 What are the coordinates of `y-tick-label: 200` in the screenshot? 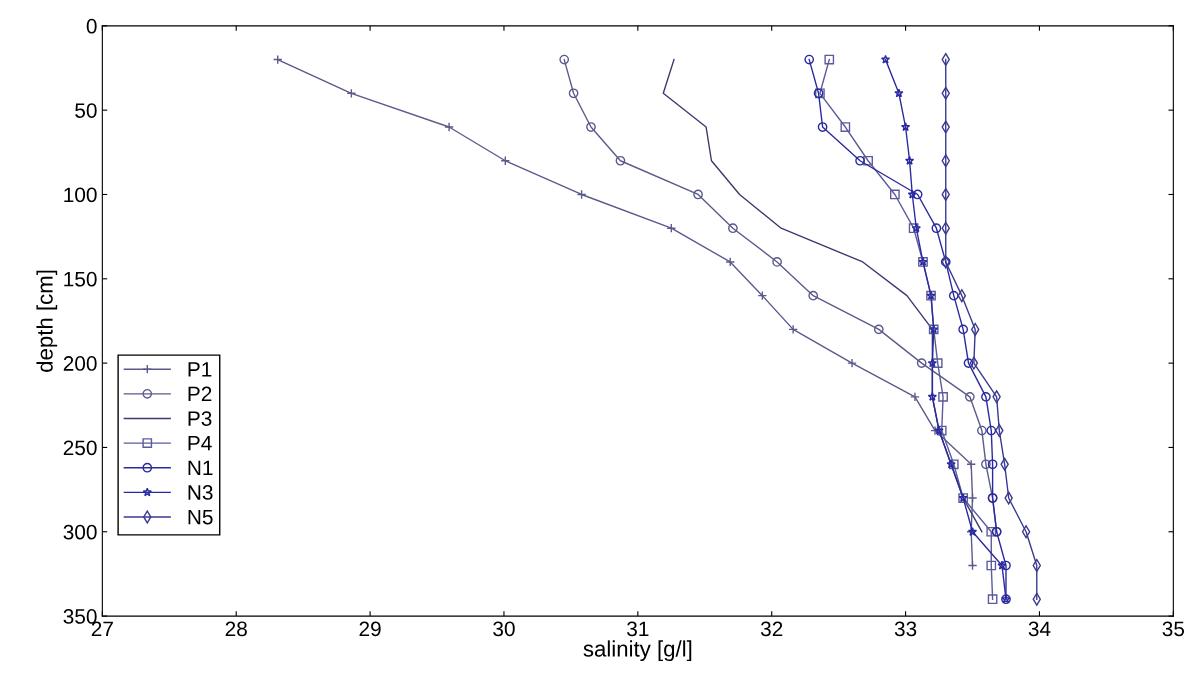 It's located at (80, 363).